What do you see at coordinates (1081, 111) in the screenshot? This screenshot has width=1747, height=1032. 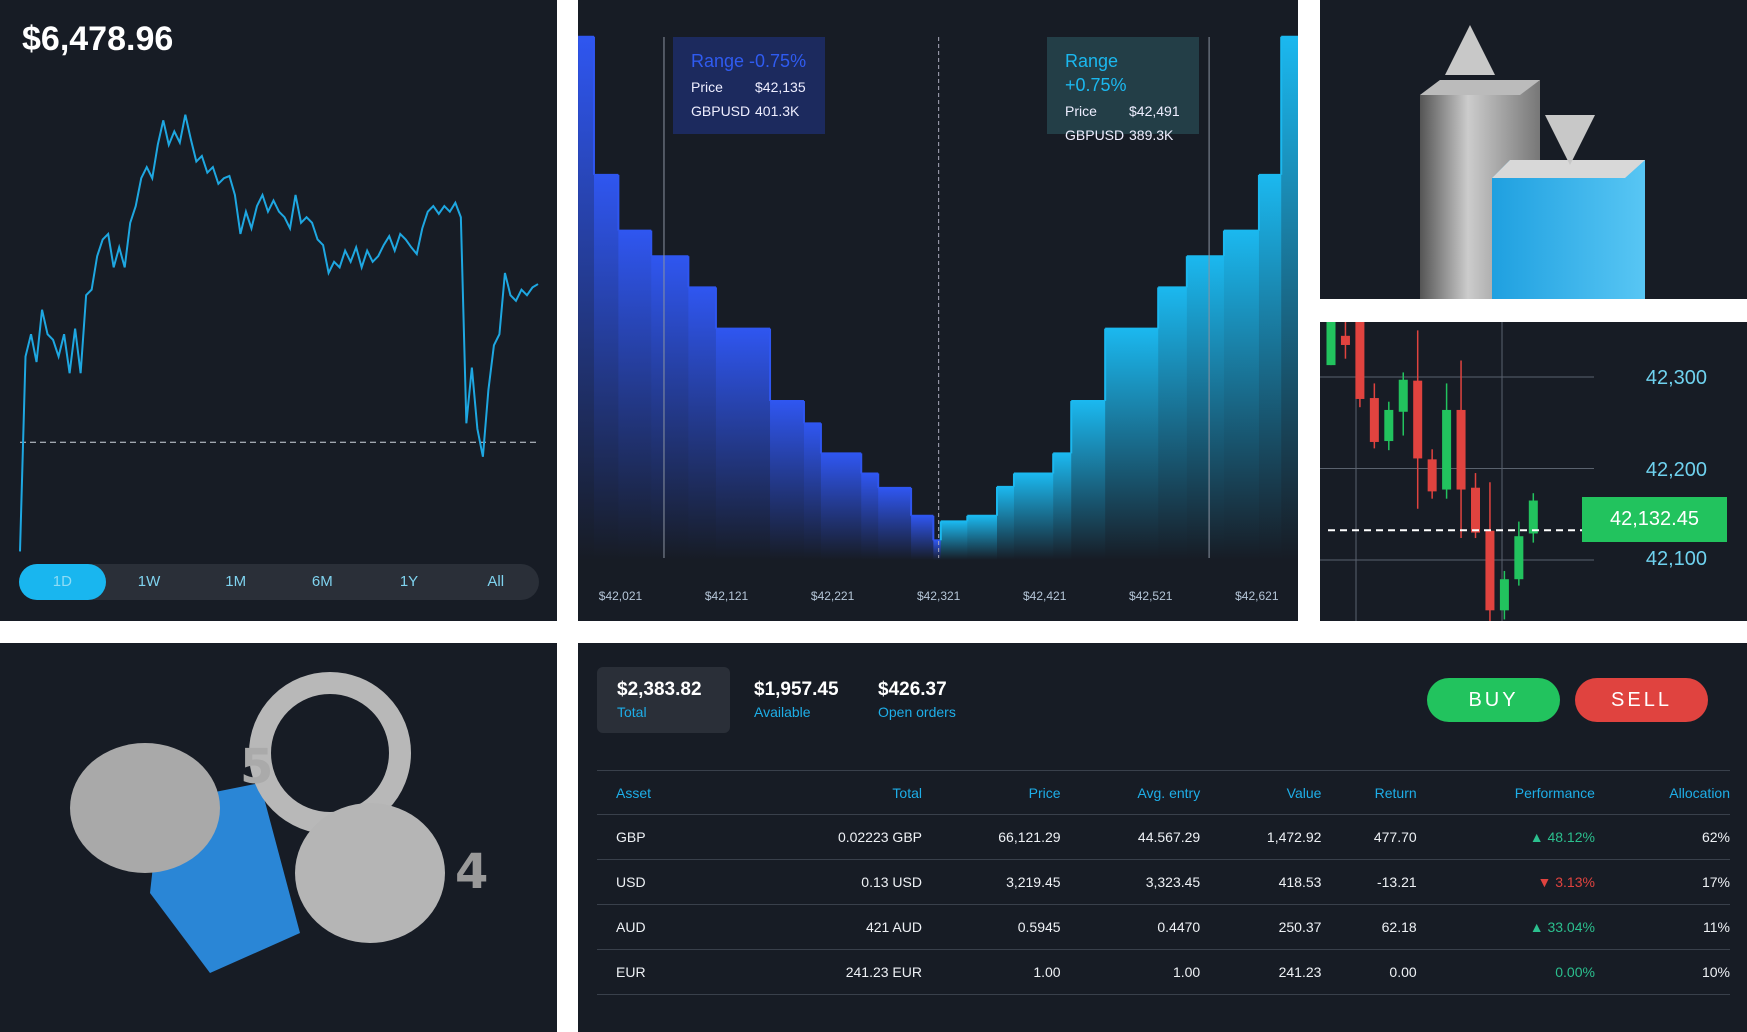 I see `range-high-price-label: Price` at bounding box center [1081, 111].